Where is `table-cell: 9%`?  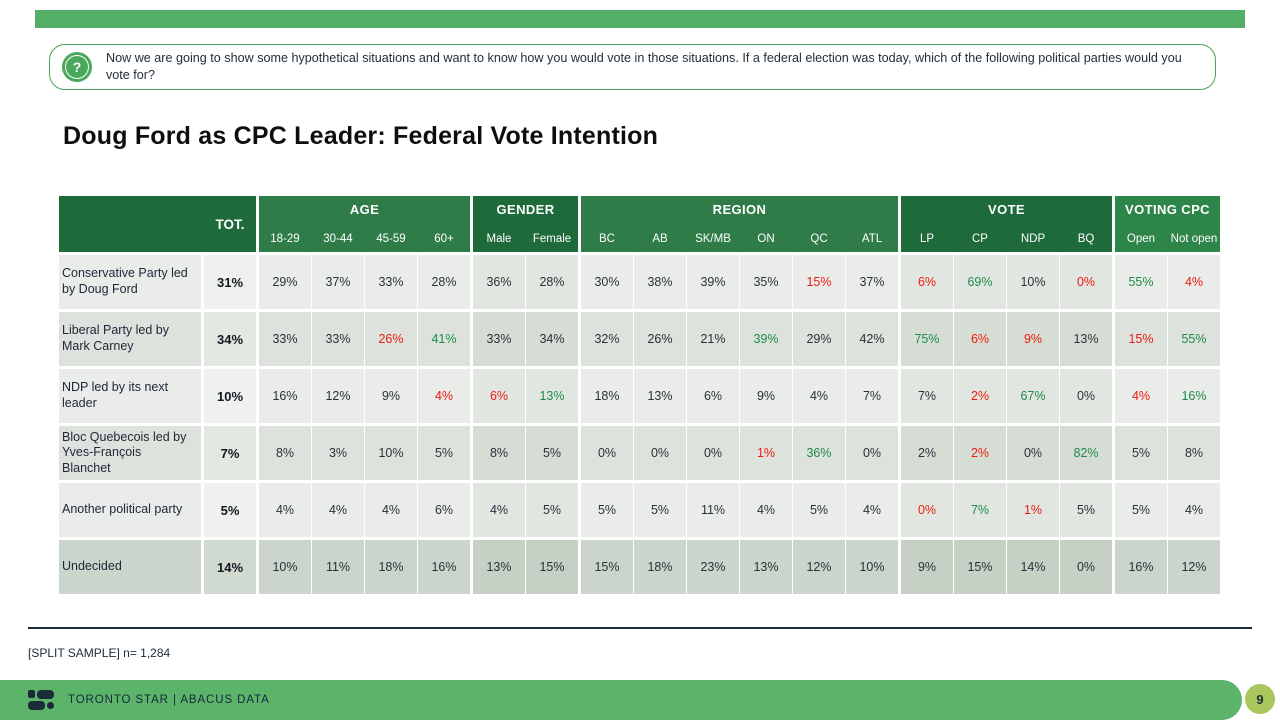 table-cell: 9% is located at coordinates (927, 567).